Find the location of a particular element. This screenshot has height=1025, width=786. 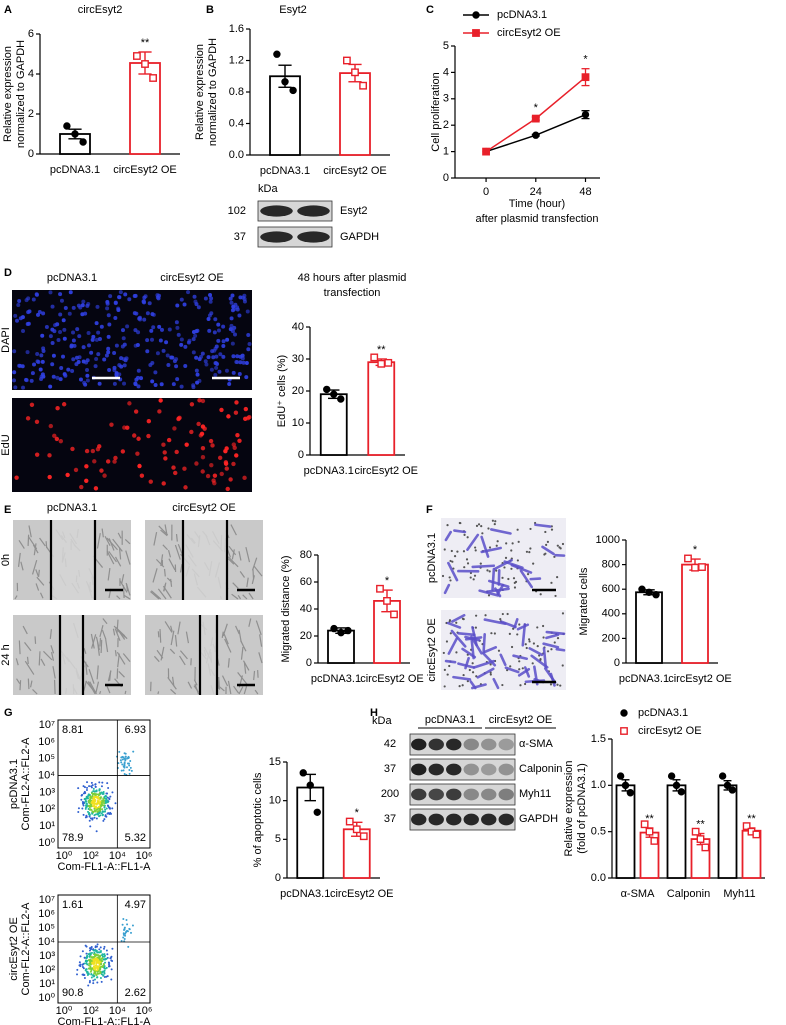

chart-title: Esyt2 is located at coordinates (293, 10).